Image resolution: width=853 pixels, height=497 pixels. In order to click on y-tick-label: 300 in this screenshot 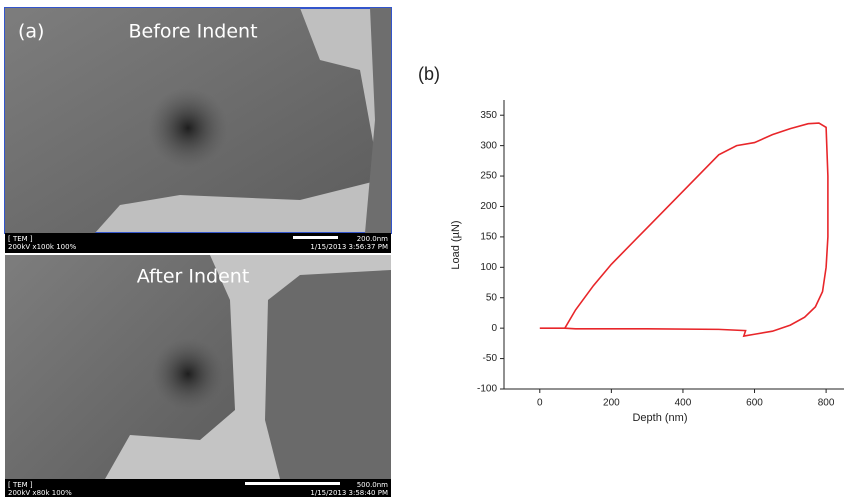, I will do `click(488, 145)`.